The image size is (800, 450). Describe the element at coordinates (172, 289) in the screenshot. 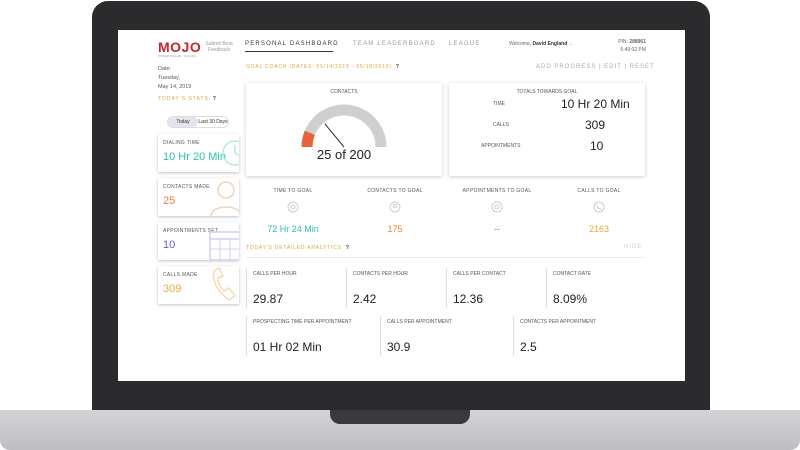

I see `stat-value: 309` at that location.